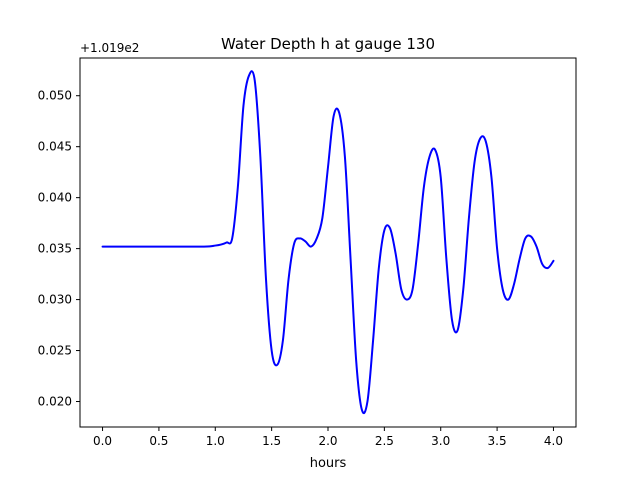  I want to click on chart-title: Water Depth h at gauge 130, so click(328, 44).